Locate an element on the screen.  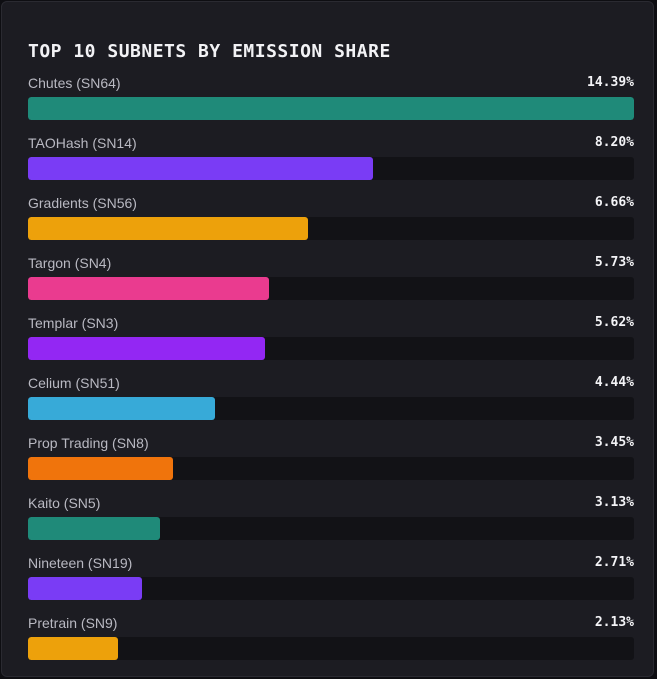
bar-label: Celium (SN51) is located at coordinates (74, 383).